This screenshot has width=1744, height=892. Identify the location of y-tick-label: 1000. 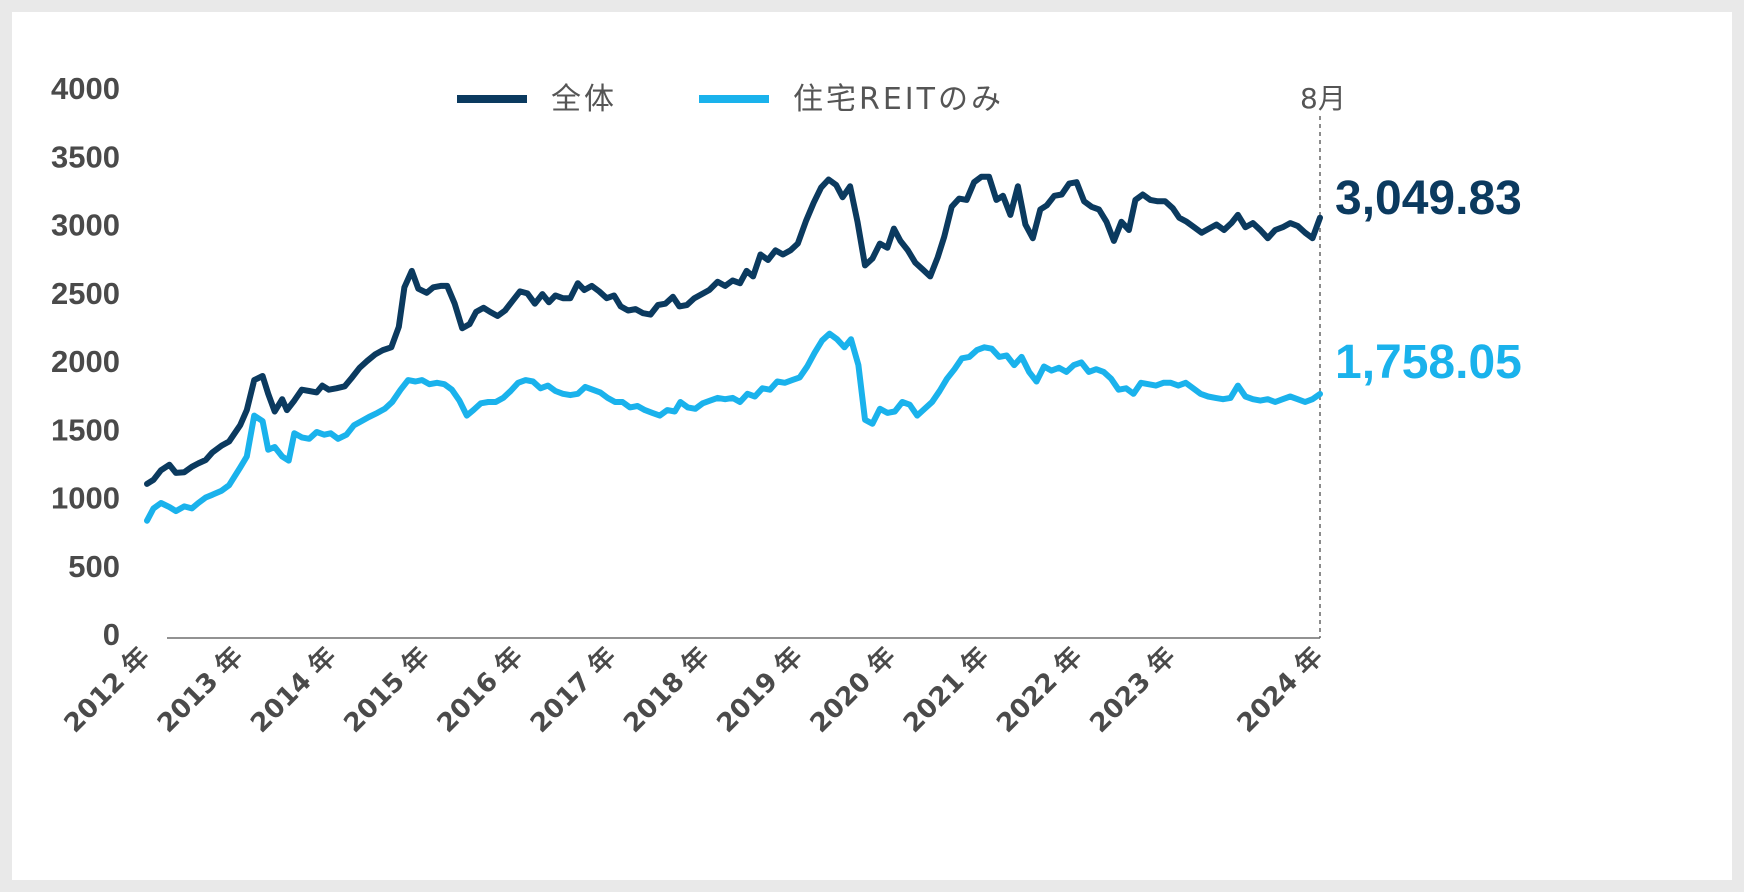
(85, 498).